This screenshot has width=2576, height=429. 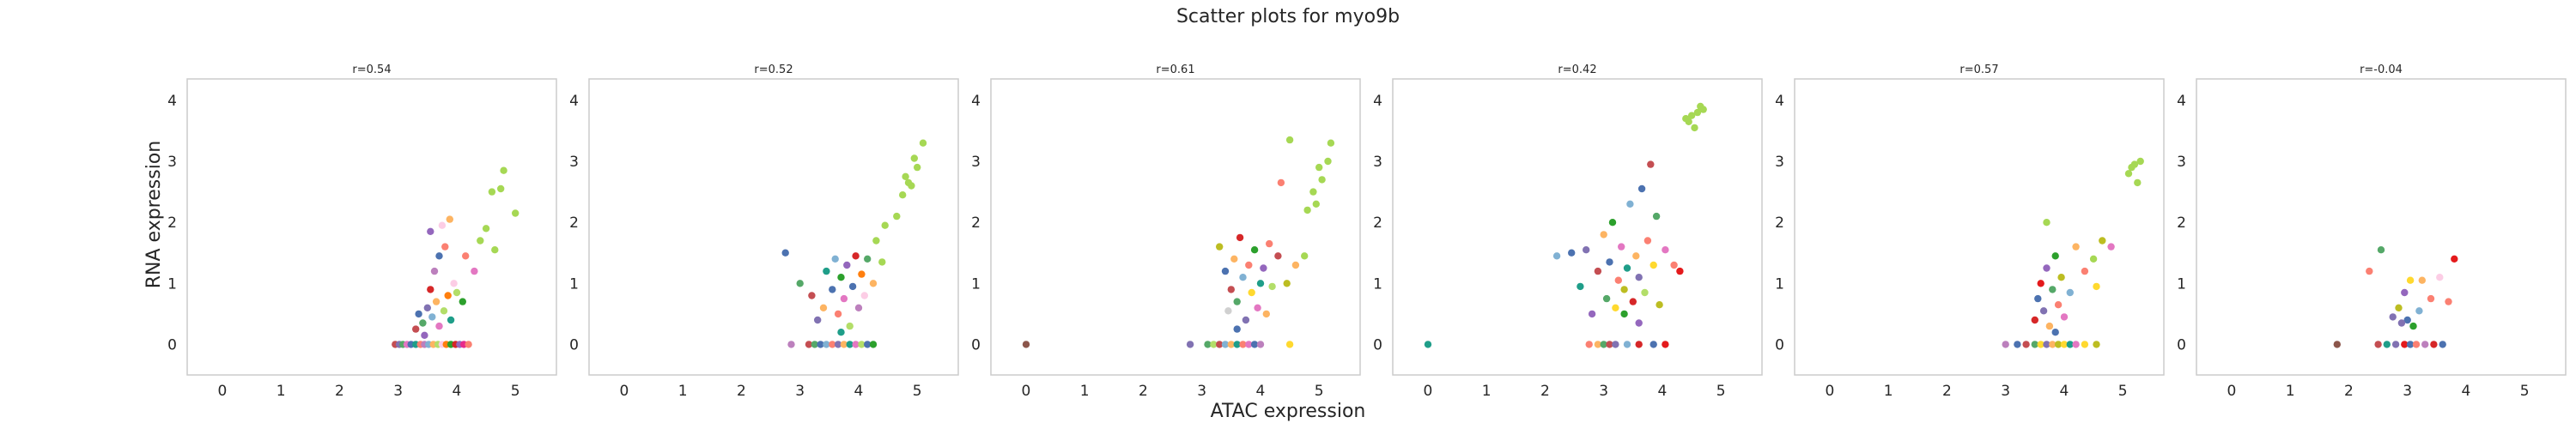 I want to click on y-tick-label: 4, so click(x=1779, y=101).